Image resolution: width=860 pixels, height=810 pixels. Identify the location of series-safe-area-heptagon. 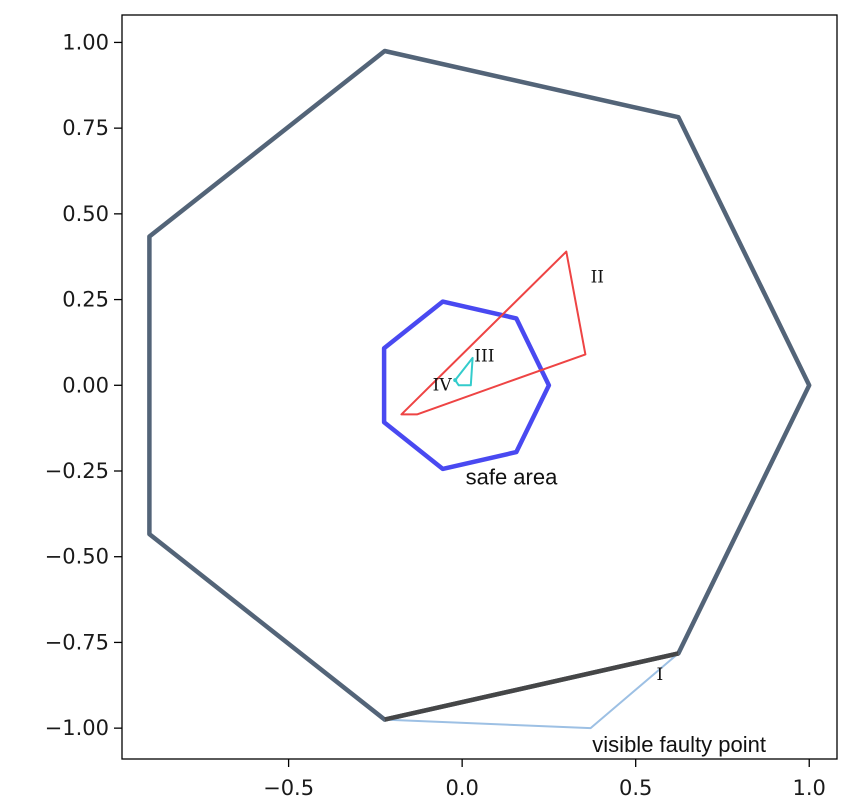
(466, 385).